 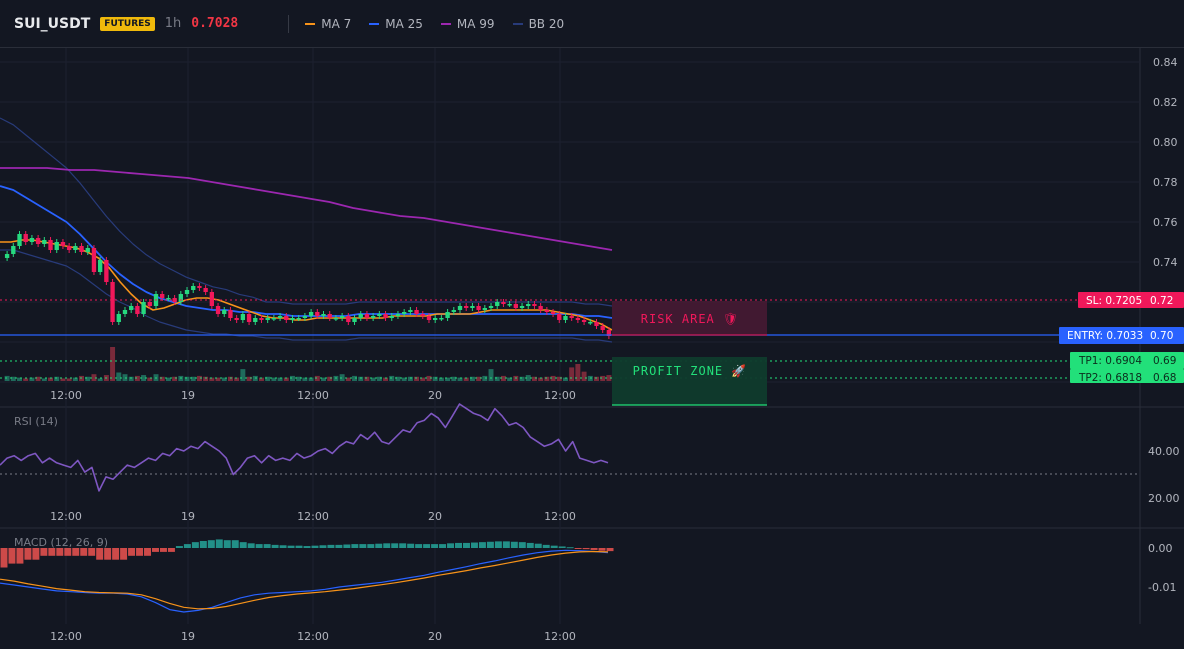 I want to click on timeframe-label: 1h, so click(x=173, y=23).